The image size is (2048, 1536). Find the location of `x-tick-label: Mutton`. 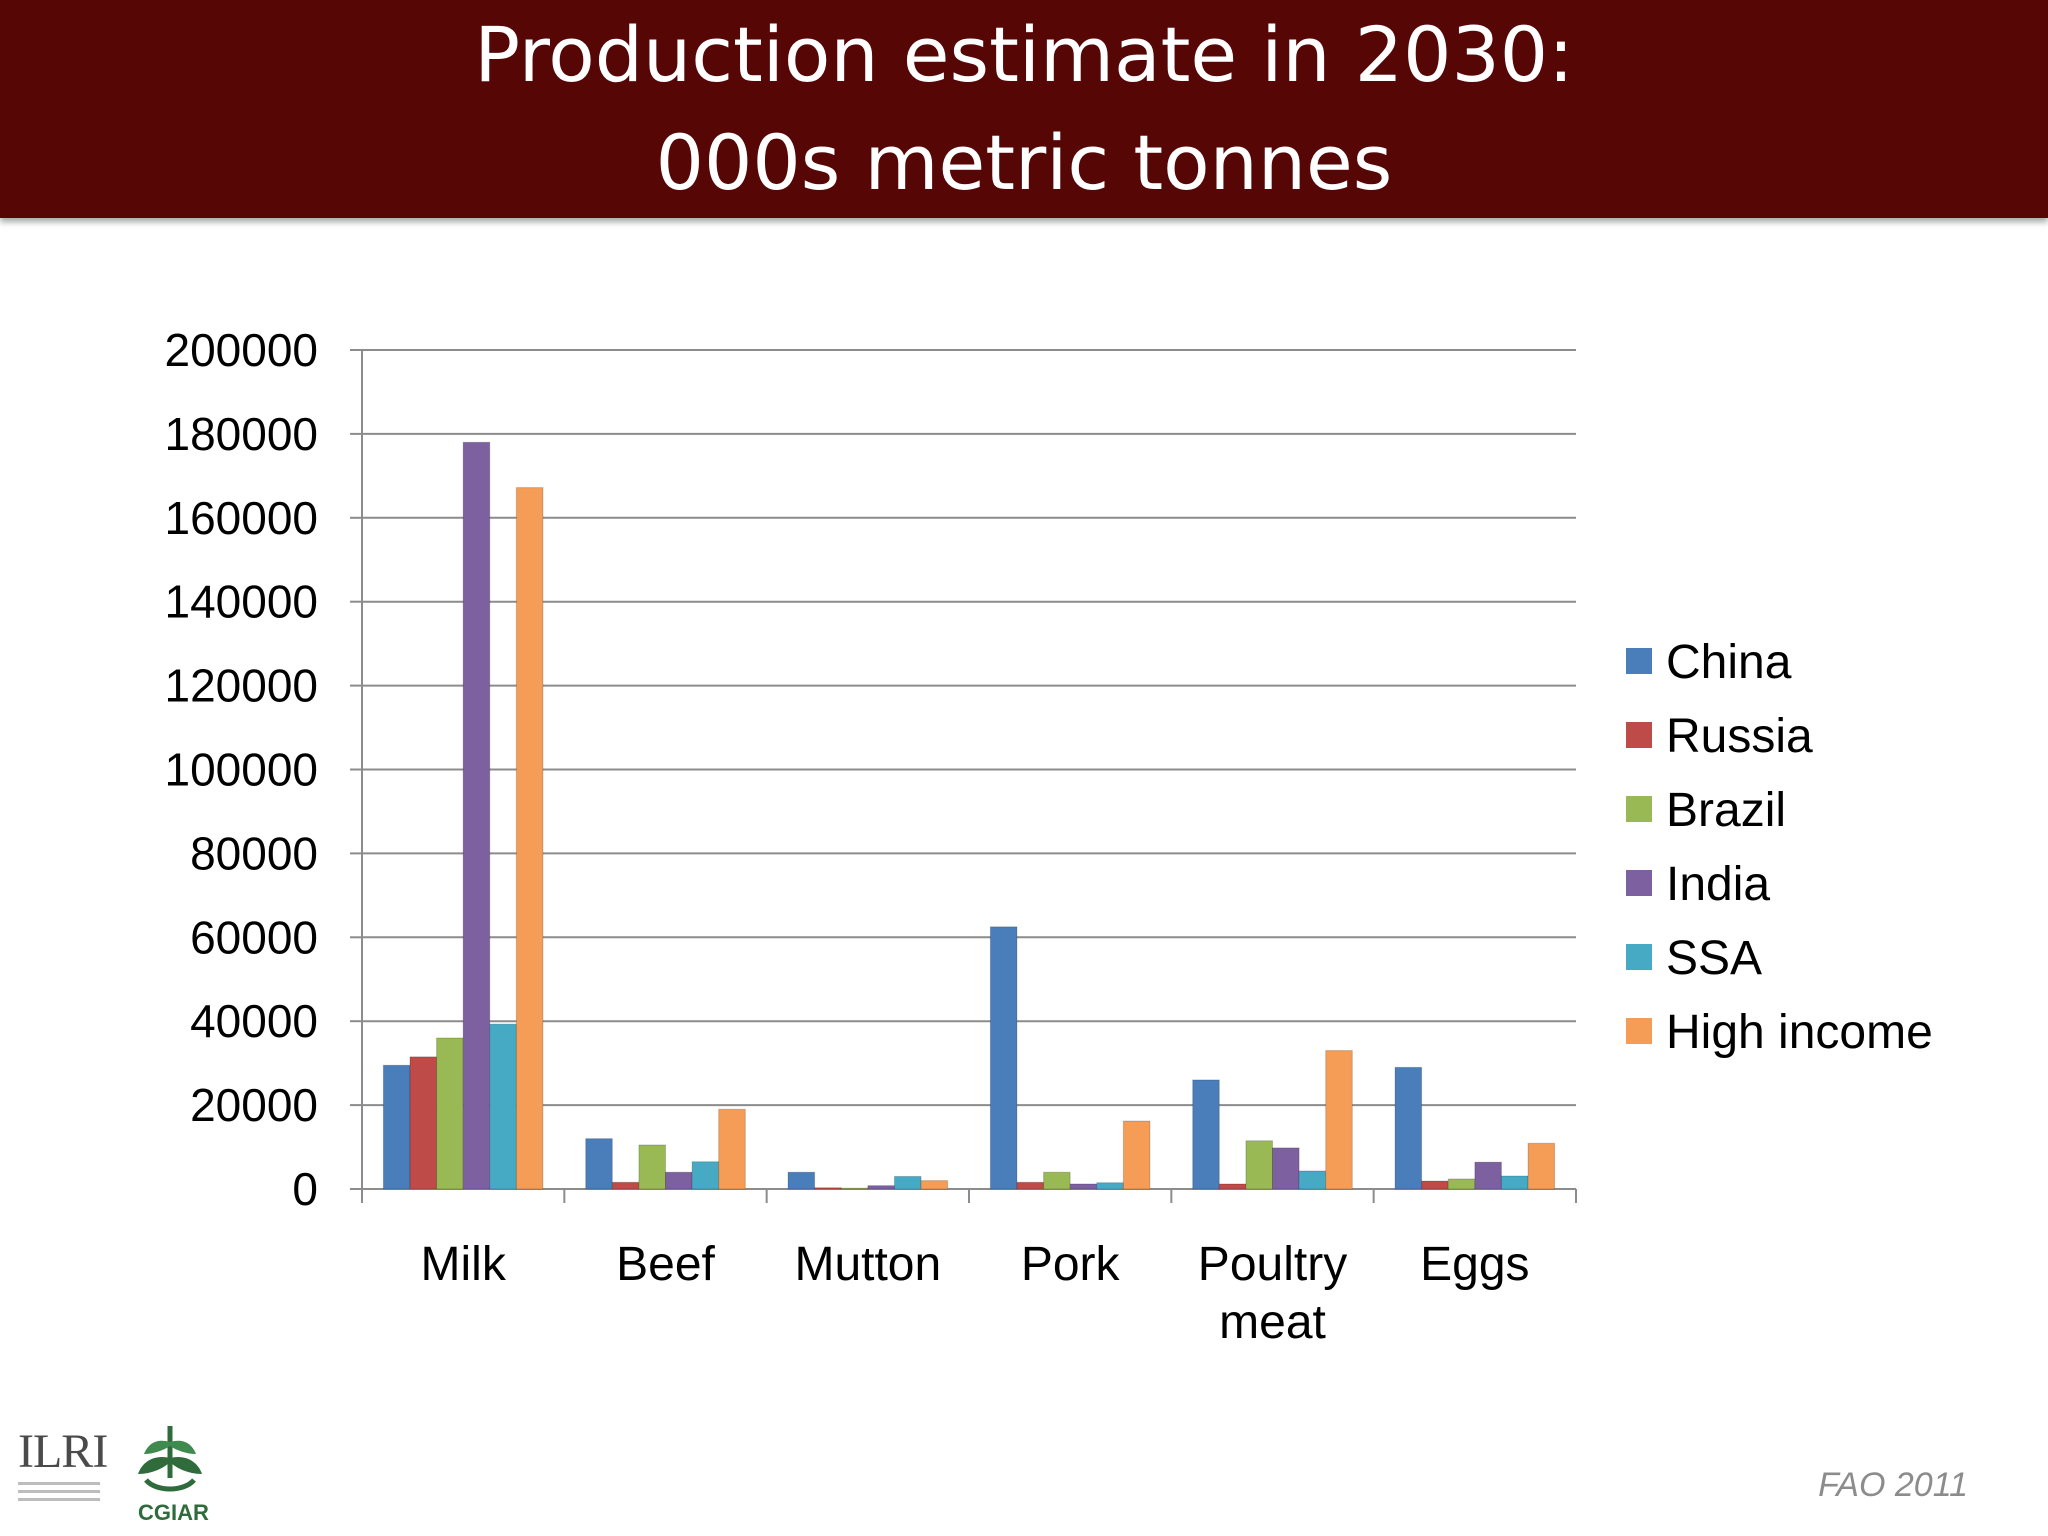

x-tick-label: Mutton is located at coordinates (867, 1264).